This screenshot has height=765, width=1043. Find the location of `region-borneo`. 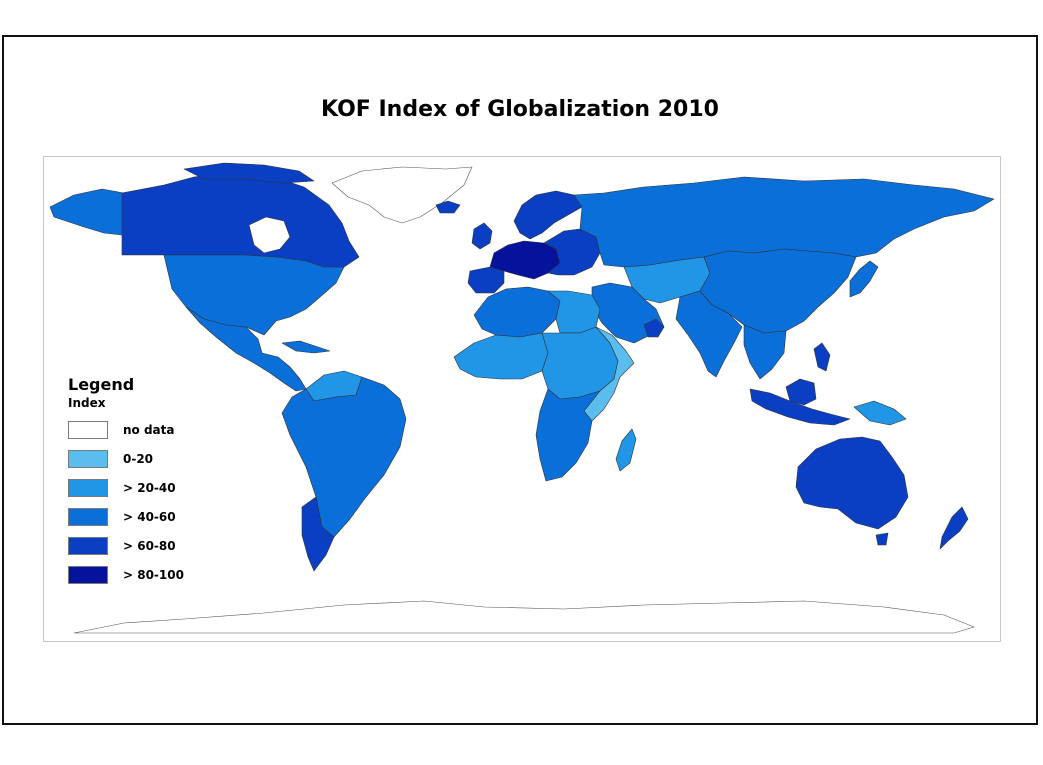

region-borneo is located at coordinates (801, 392).